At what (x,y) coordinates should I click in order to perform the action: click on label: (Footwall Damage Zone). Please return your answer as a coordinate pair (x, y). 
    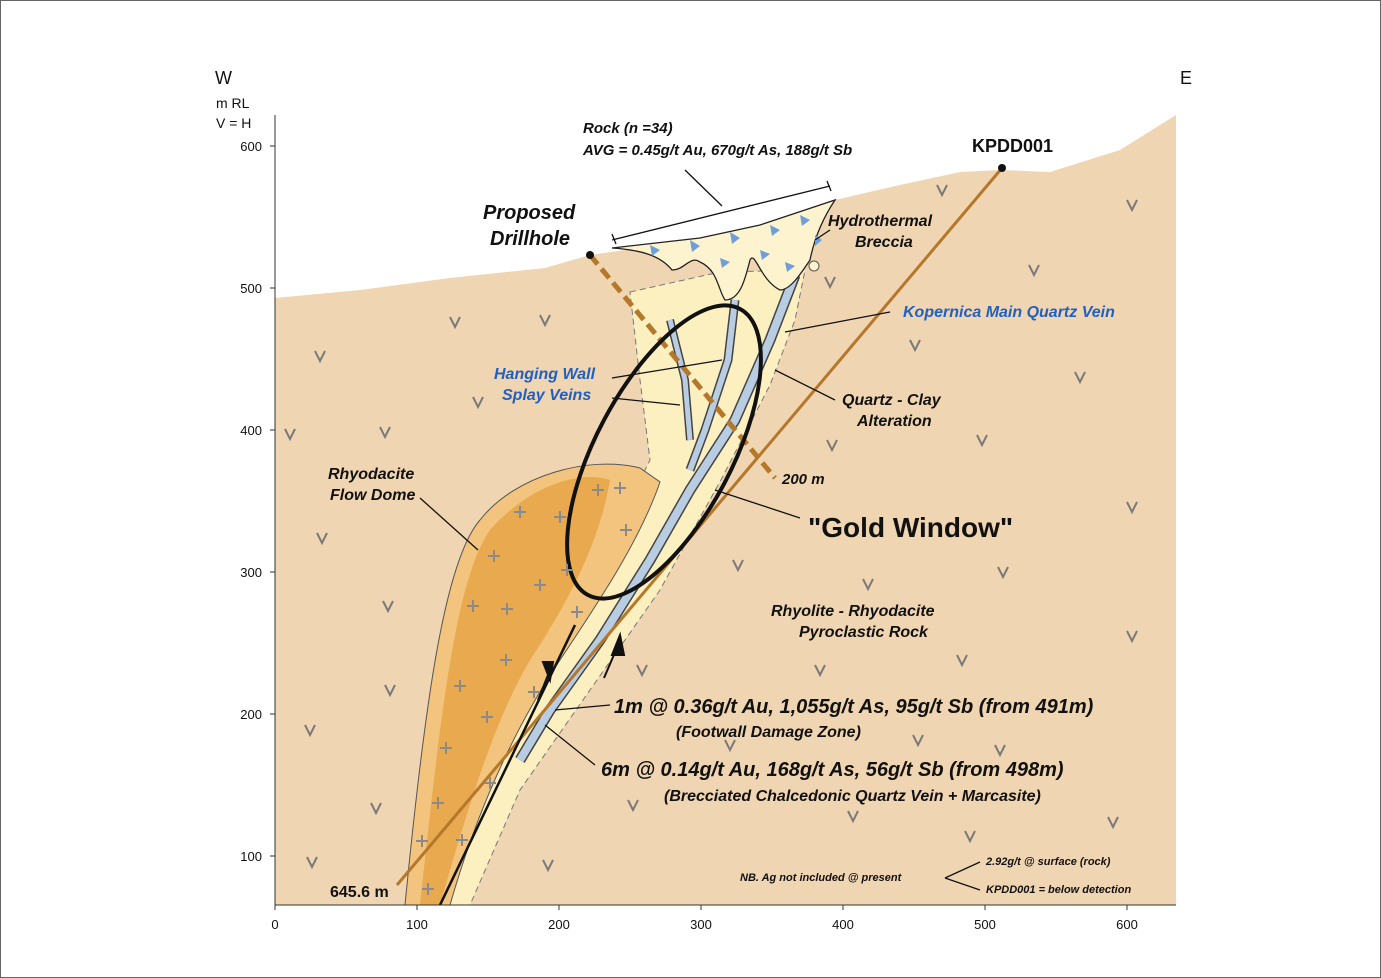
    Looking at the image, I should click on (768, 732).